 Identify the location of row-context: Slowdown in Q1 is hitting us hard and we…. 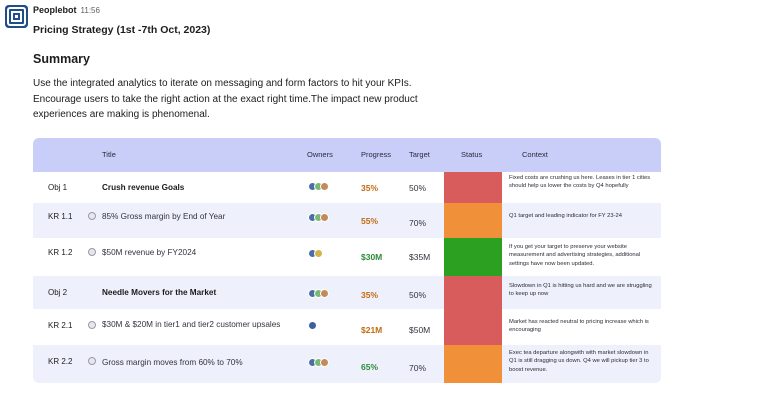
(580, 290).